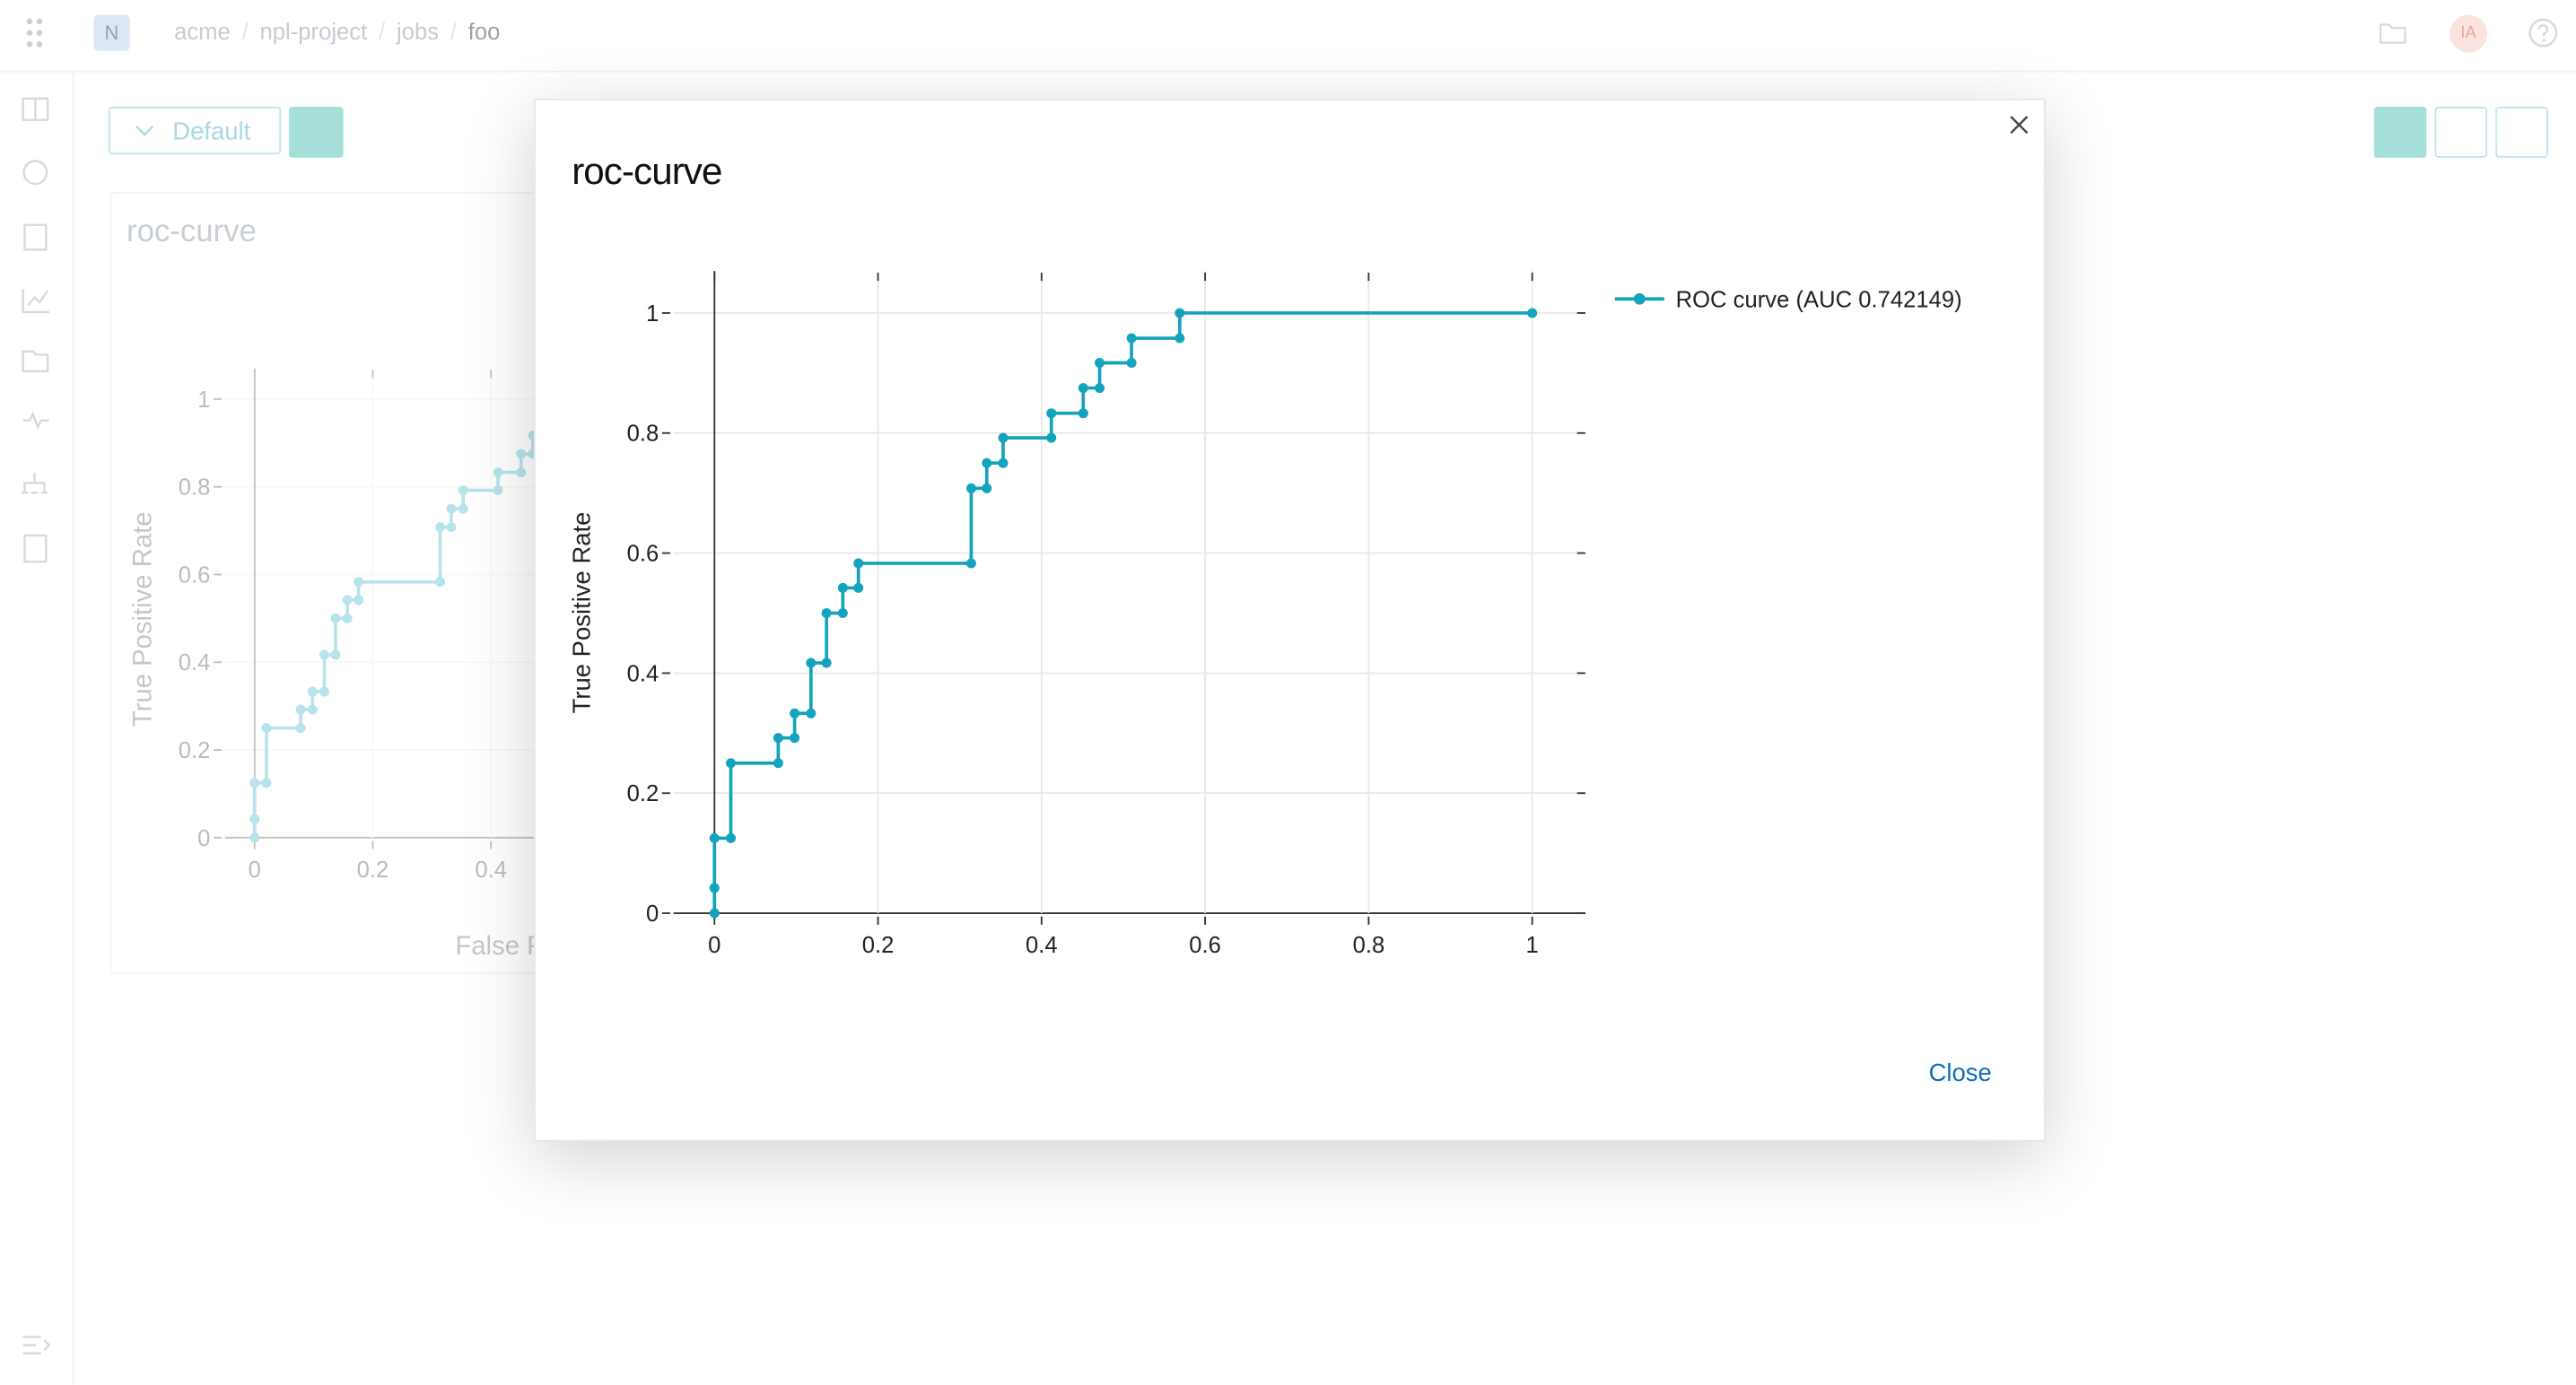 This screenshot has width=2576, height=1385. Describe the element at coordinates (2019, 125) in the screenshot. I see `modal-close-icon` at that location.